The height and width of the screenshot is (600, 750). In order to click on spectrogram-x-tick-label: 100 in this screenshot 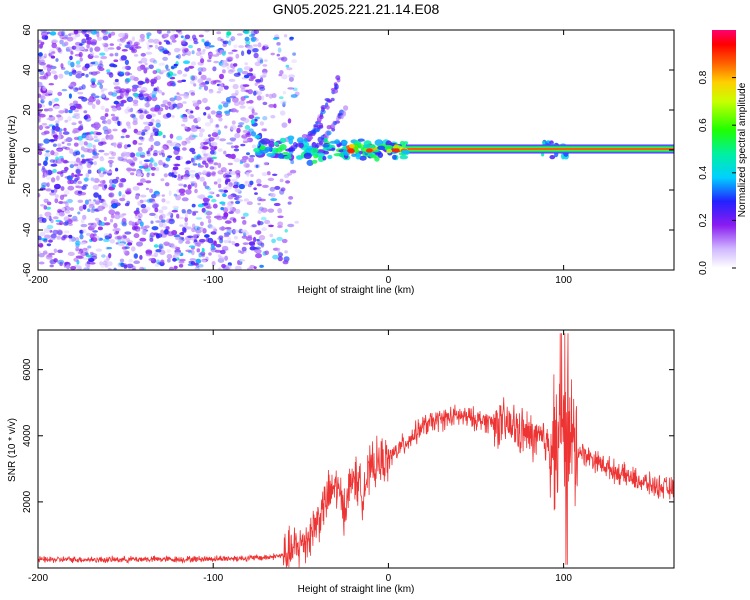, I will do `click(563, 280)`.